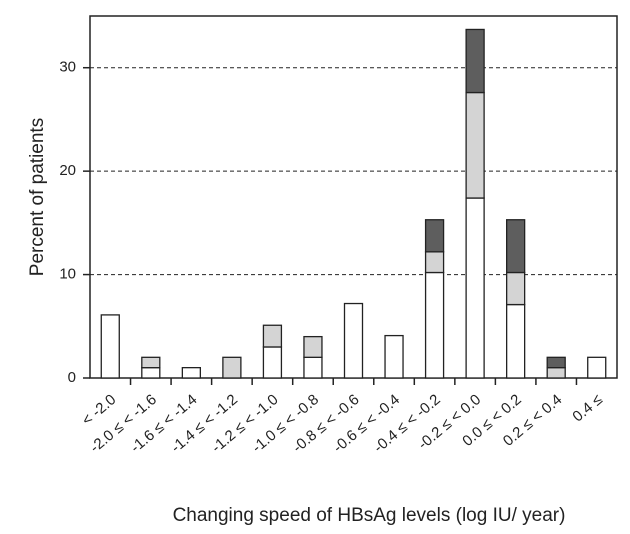  Describe the element at coordinates (72, 377) in the screenshot. I see `y-tick-label: 0` at that location.